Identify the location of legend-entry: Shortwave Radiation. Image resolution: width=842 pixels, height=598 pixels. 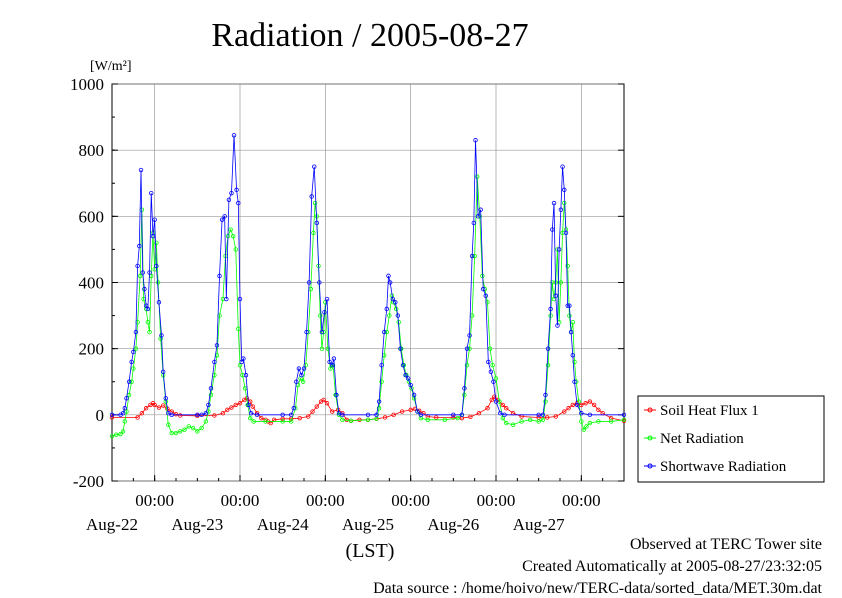
(715, 467).